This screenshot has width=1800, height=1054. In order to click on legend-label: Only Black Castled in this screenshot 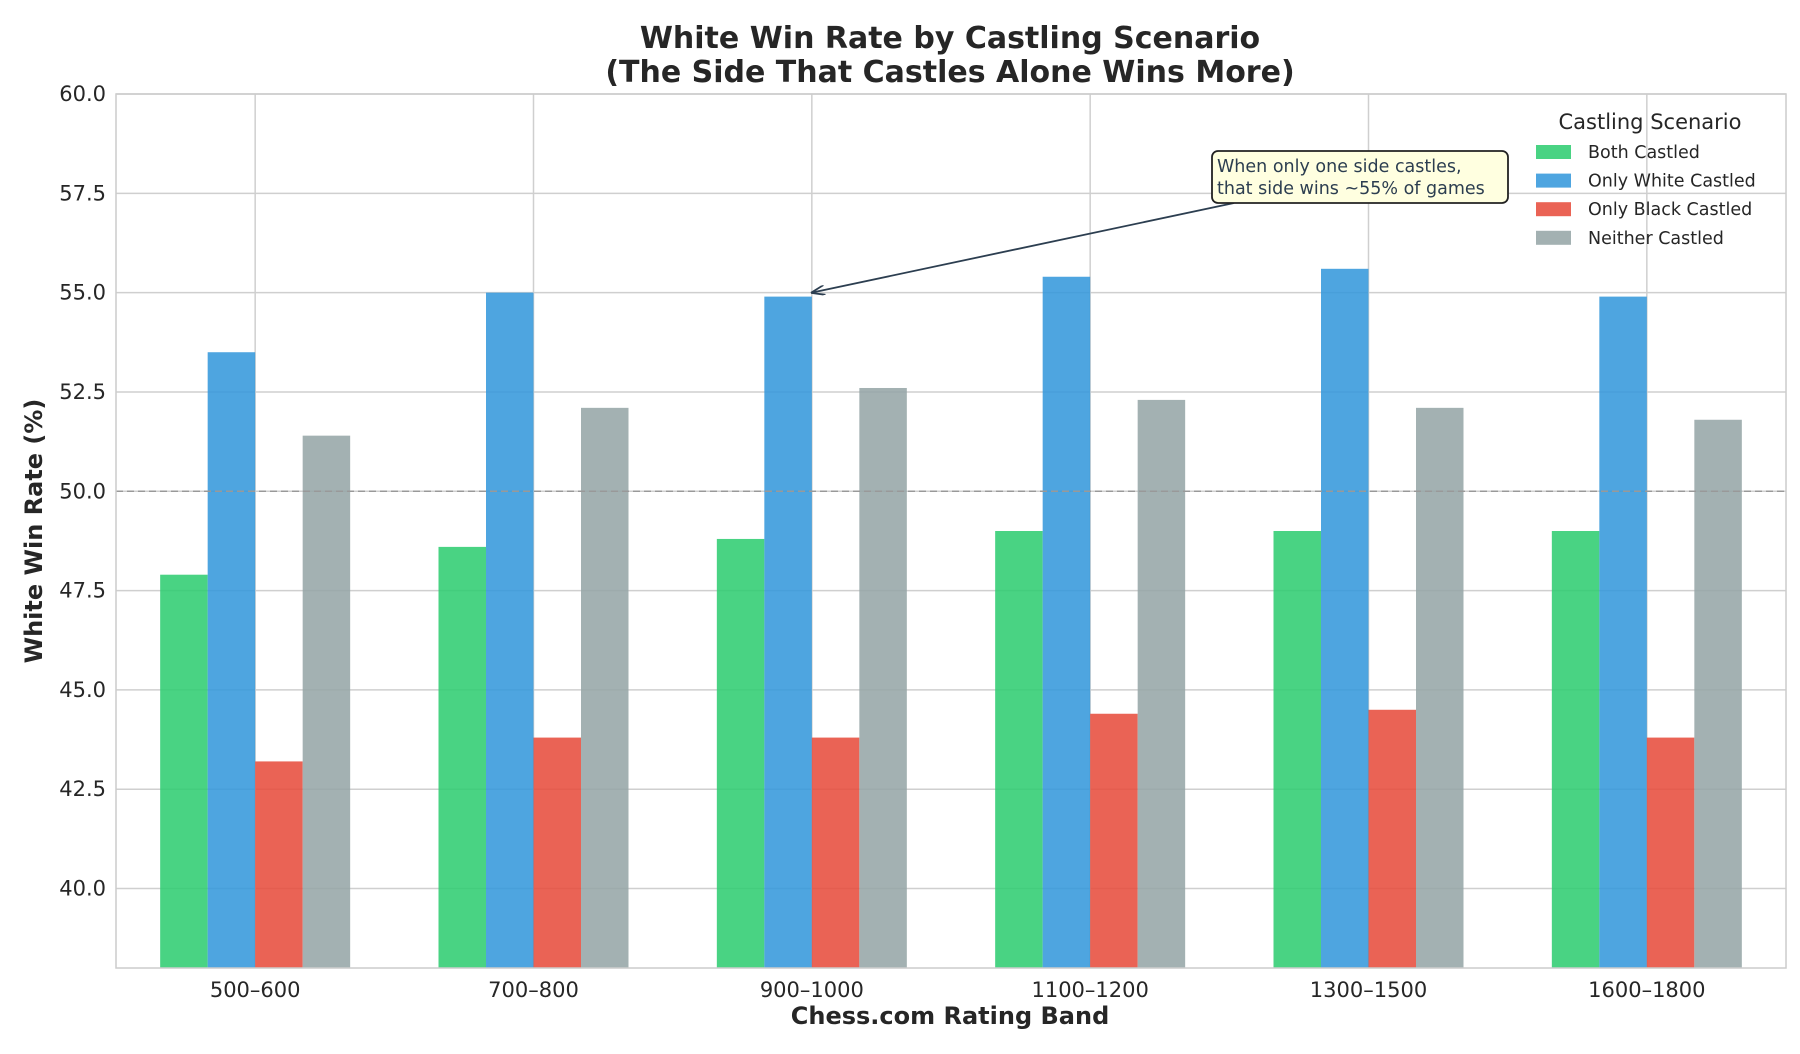, I will do `click(1670, 210)`.